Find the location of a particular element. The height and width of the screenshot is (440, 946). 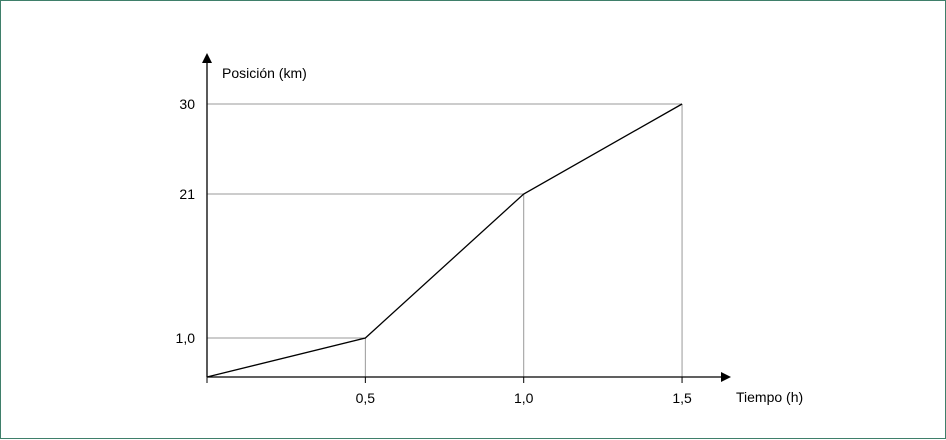

x-tick-label: 1,5 is located at coordinates (682, 398).